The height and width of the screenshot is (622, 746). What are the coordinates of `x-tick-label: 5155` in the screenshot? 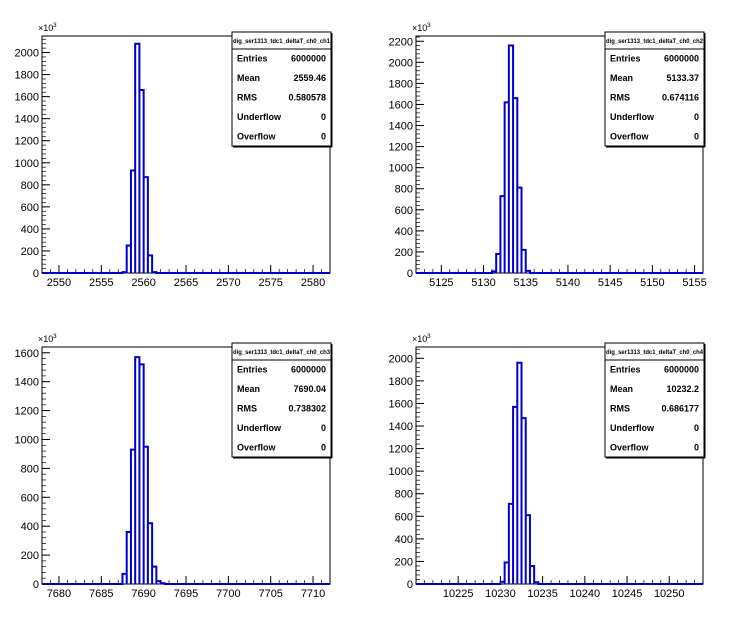 It's located at (694, 283).